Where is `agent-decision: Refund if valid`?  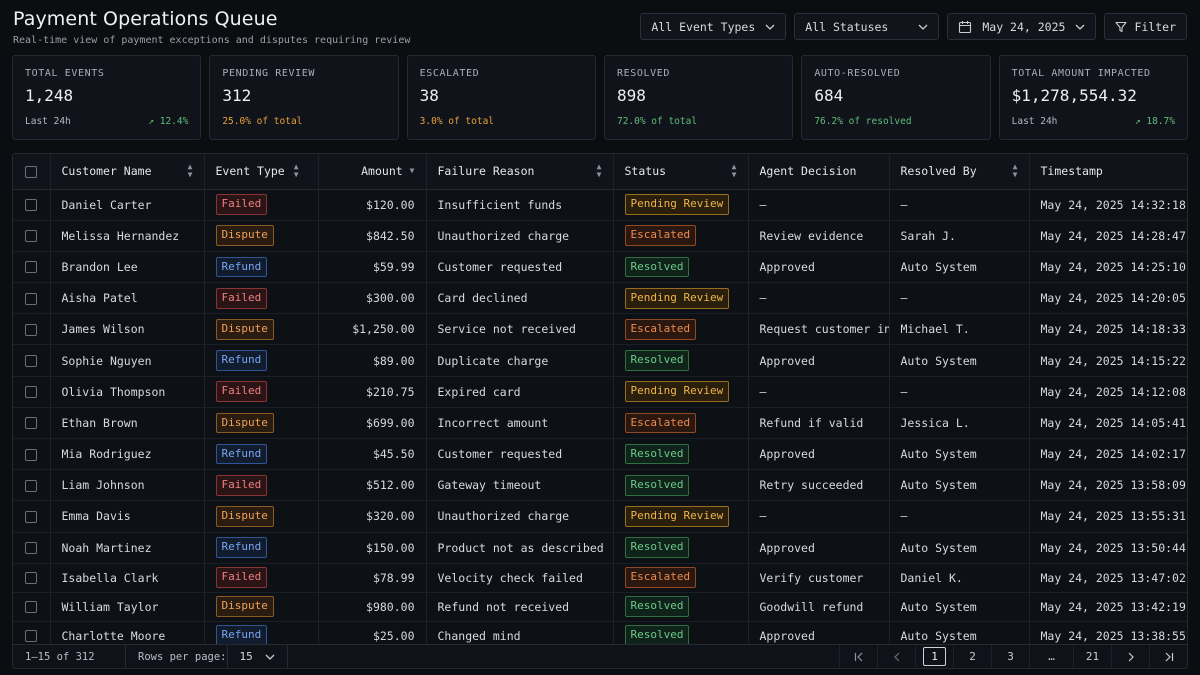
agent-decision: Refund if valid is located at coordinates (819, 423).